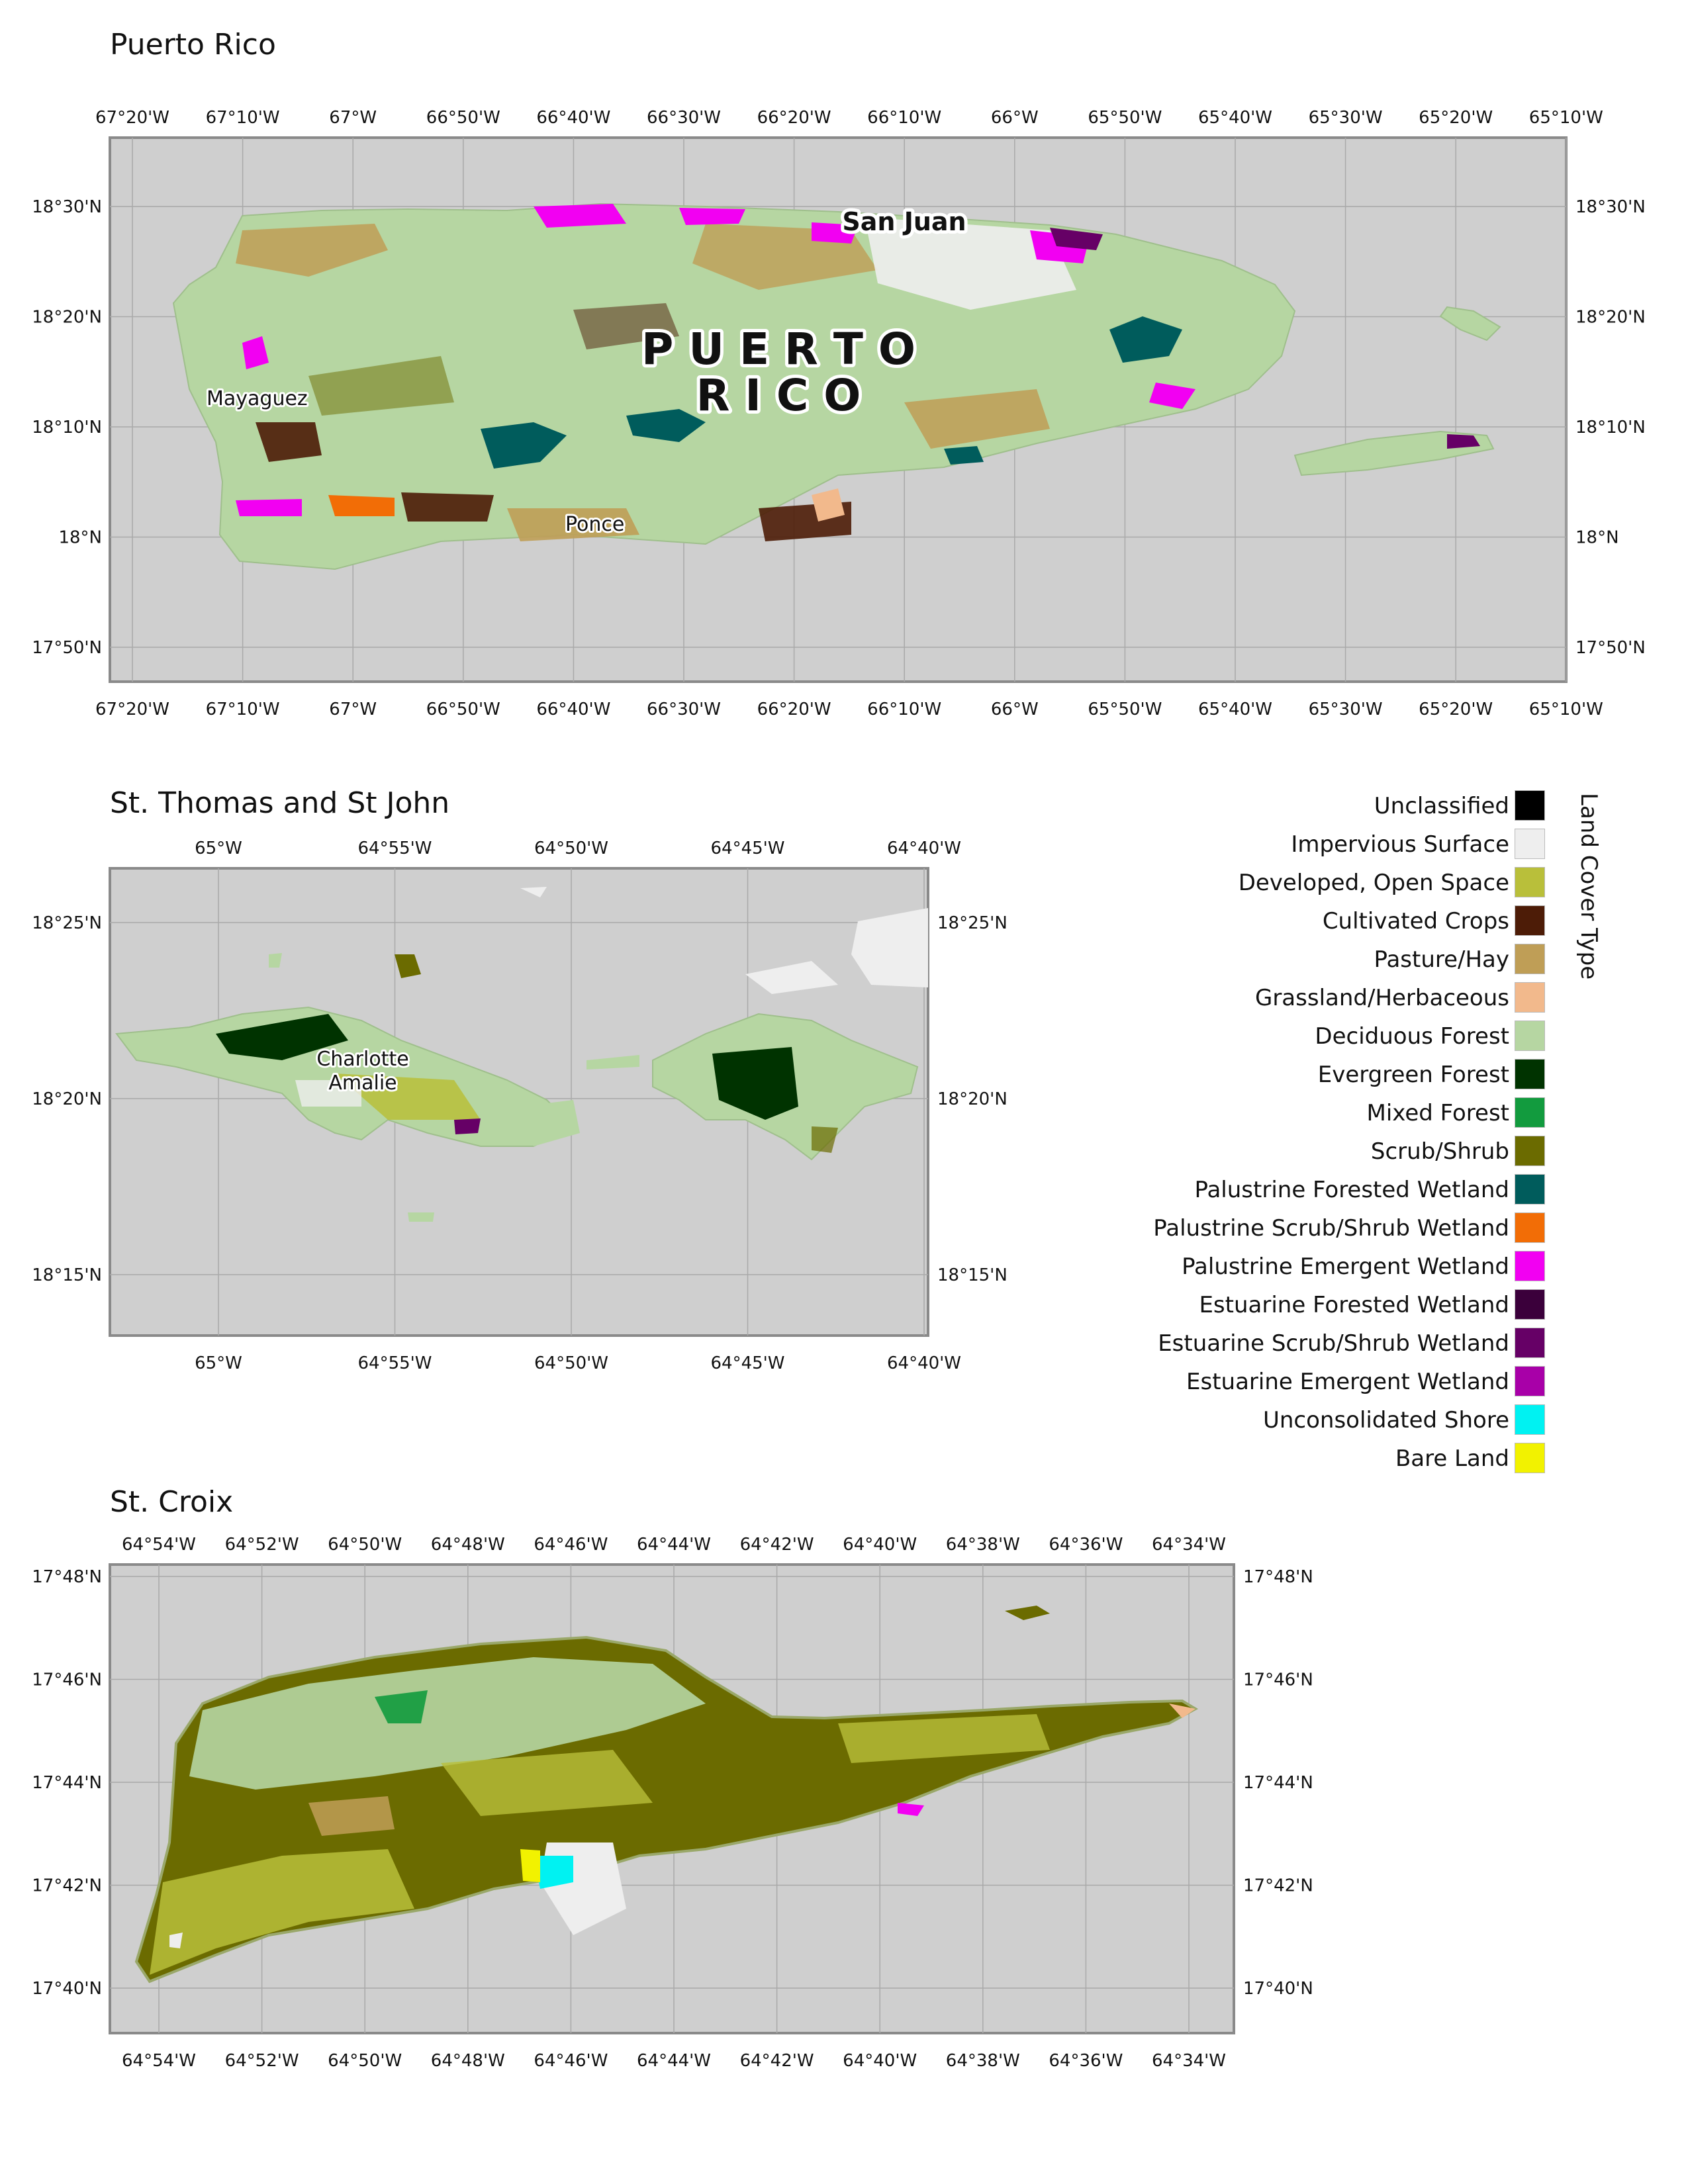 This screenshot has height=2184, width=1688. I want to click on lon-label-top: 66°10'W, so click(904, 118).